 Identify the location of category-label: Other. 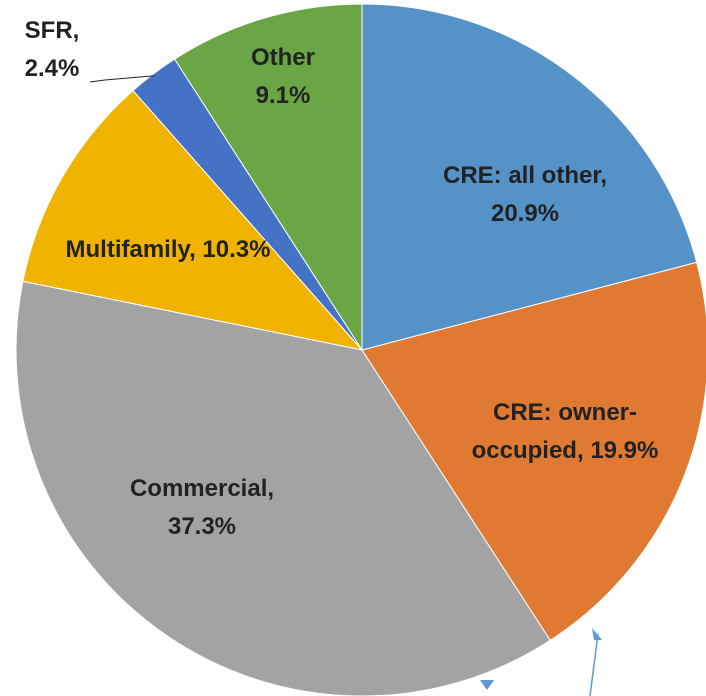
(282, 57).